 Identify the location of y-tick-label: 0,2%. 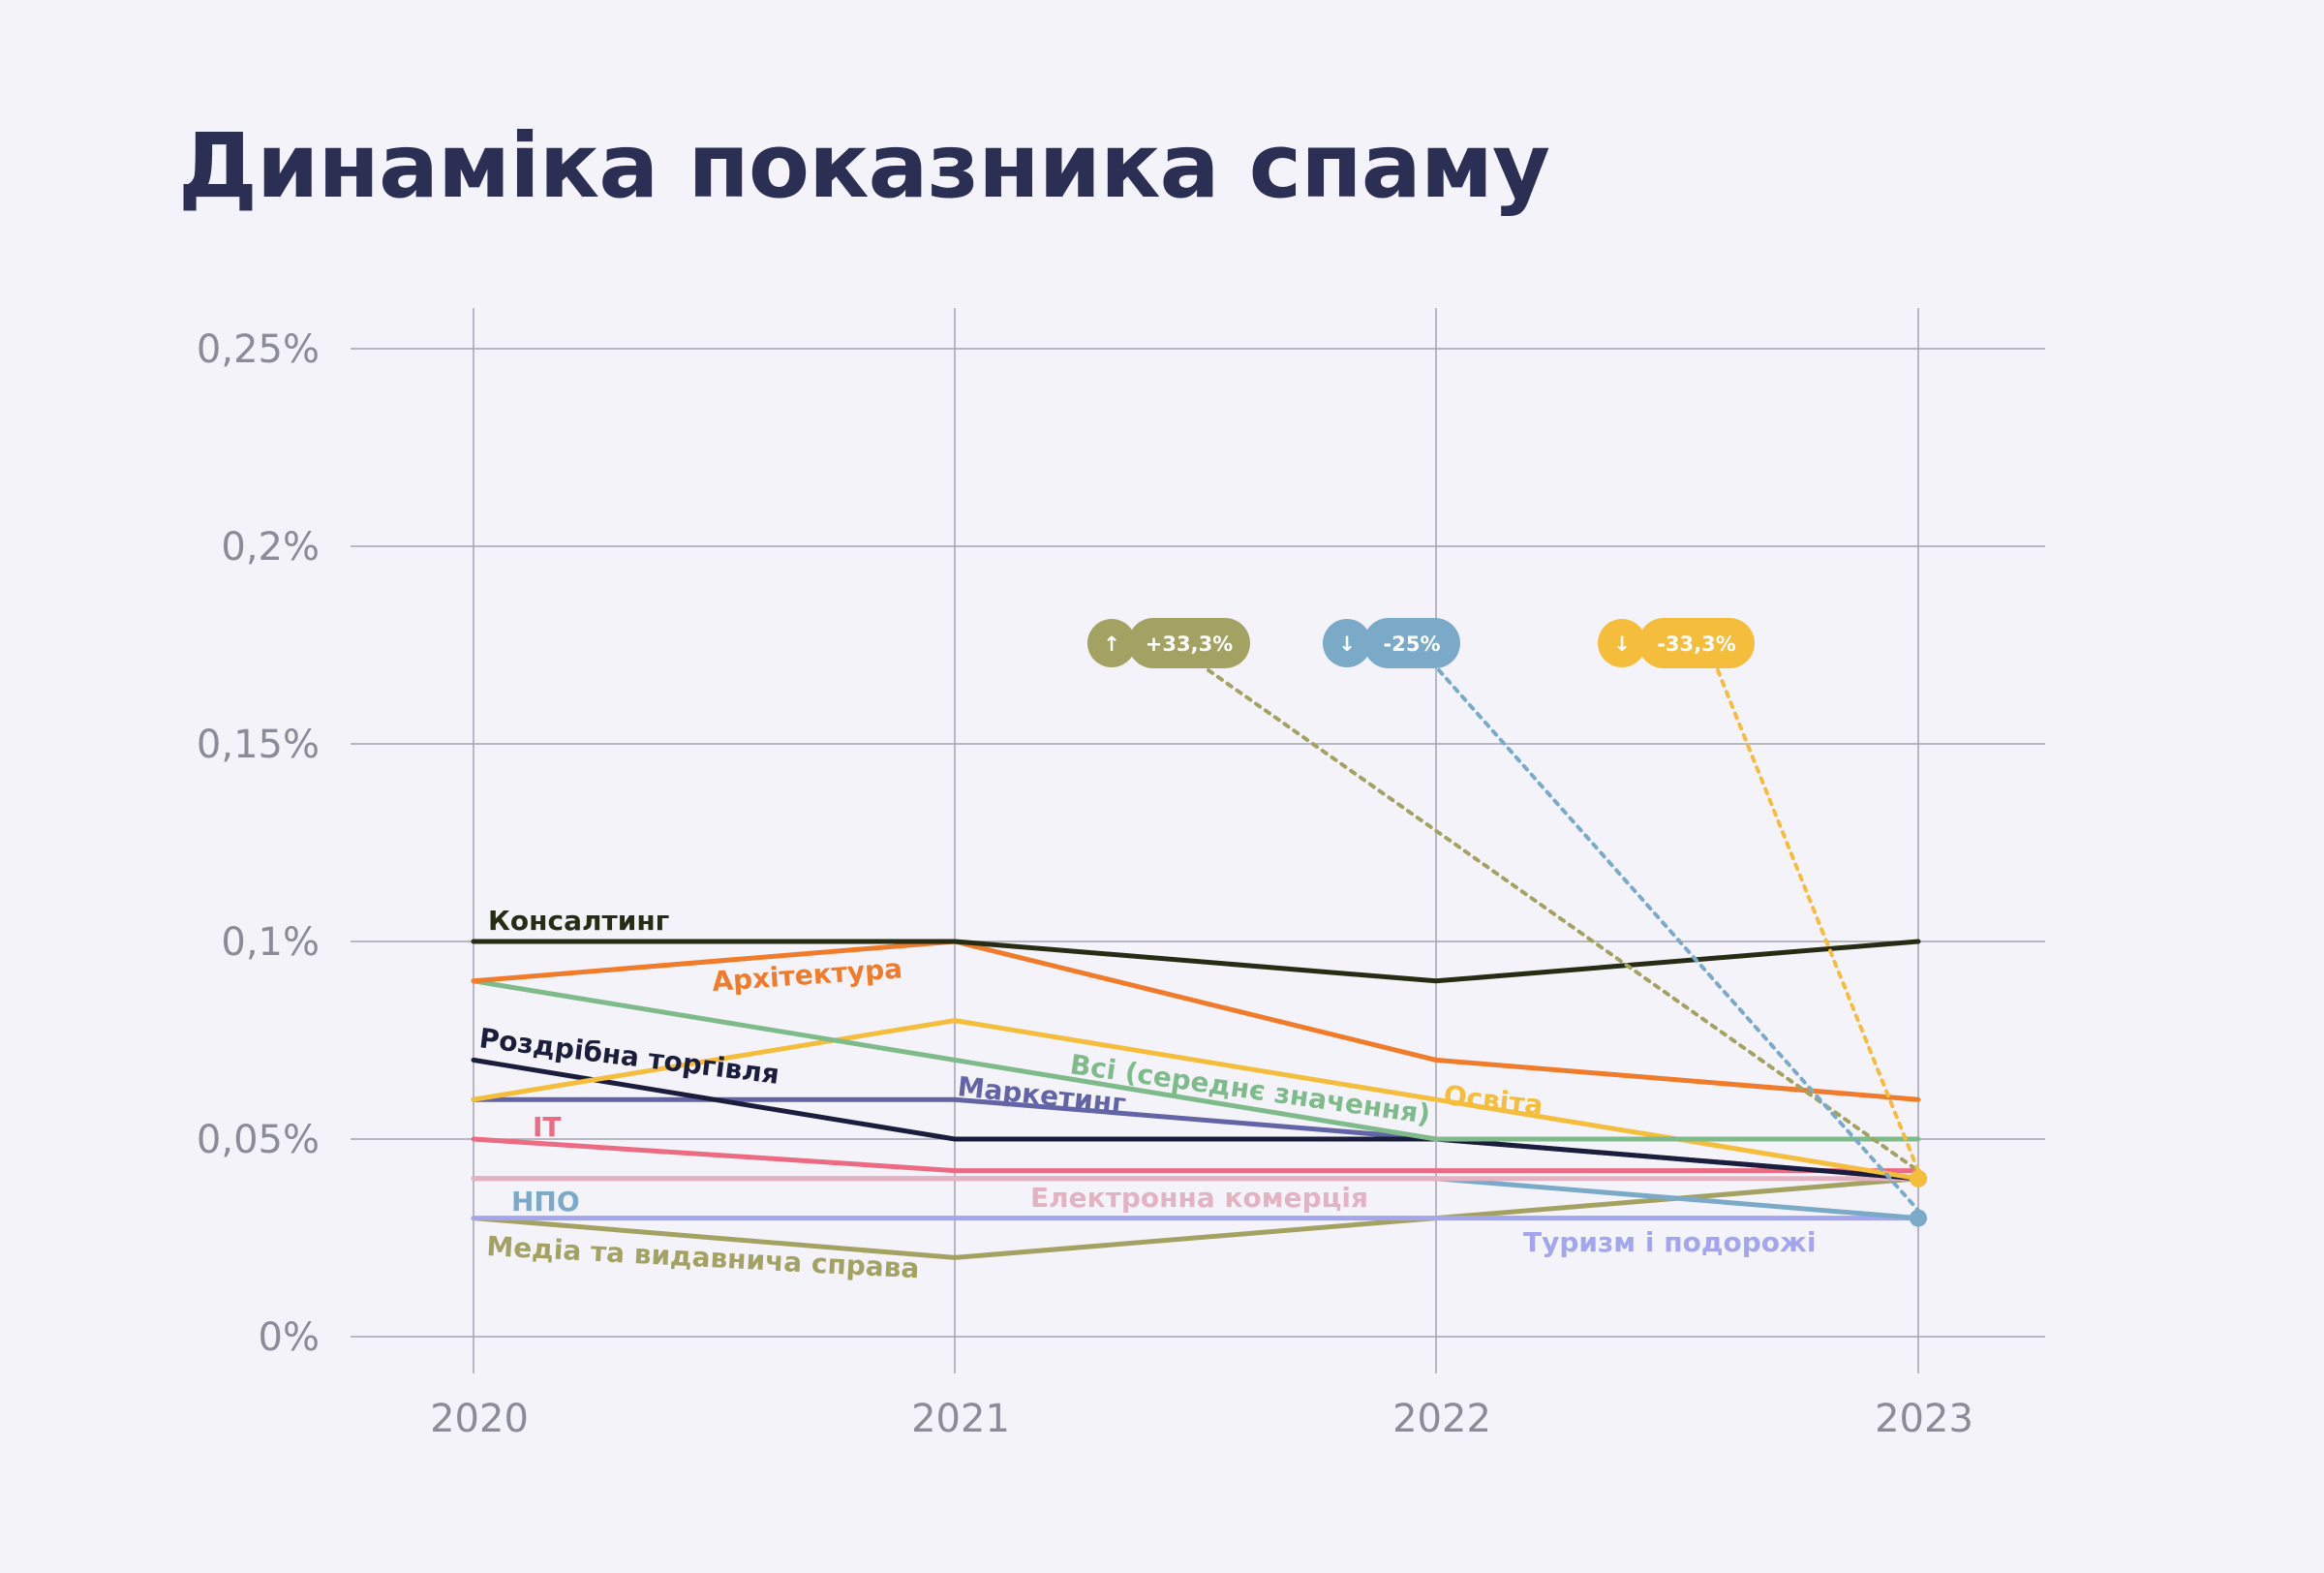
(271, 548).